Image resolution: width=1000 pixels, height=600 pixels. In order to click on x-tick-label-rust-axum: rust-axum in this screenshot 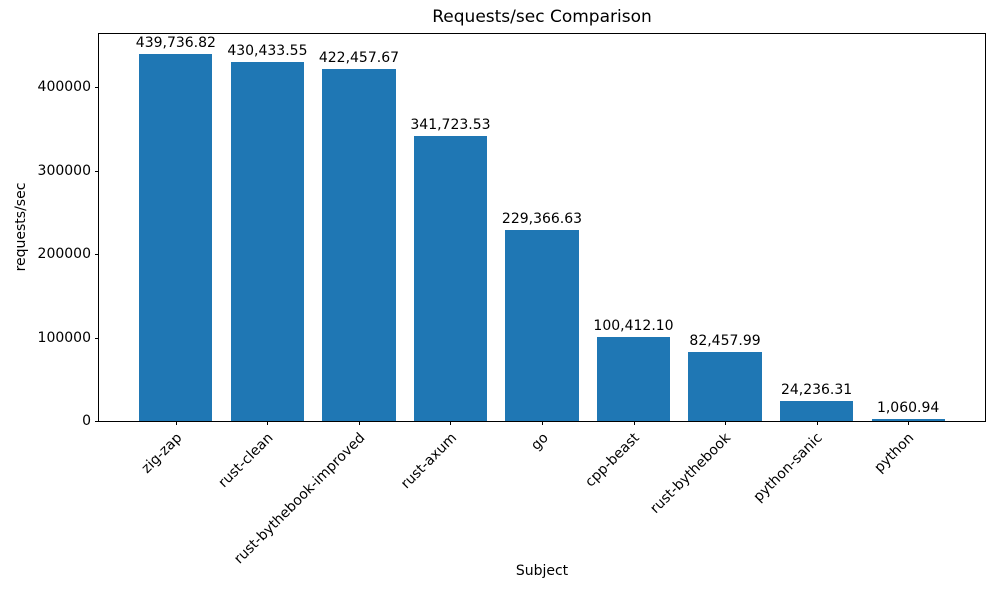, I will do `click(428, 461)`.